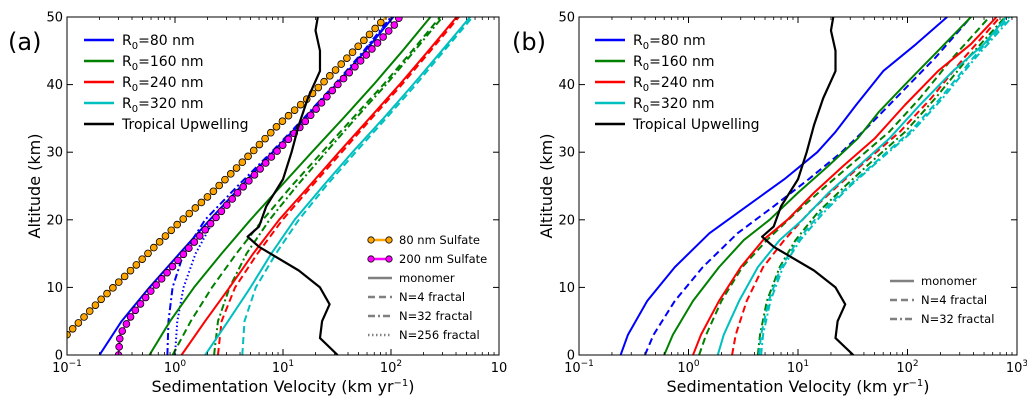 The height and width of the screenshot is (399, 1027). What do you see at coordinates (546, 186) in the screenshot?
I see `panel-b-y-axis-title: Altitude (km)` at bounding box center [546, 186].